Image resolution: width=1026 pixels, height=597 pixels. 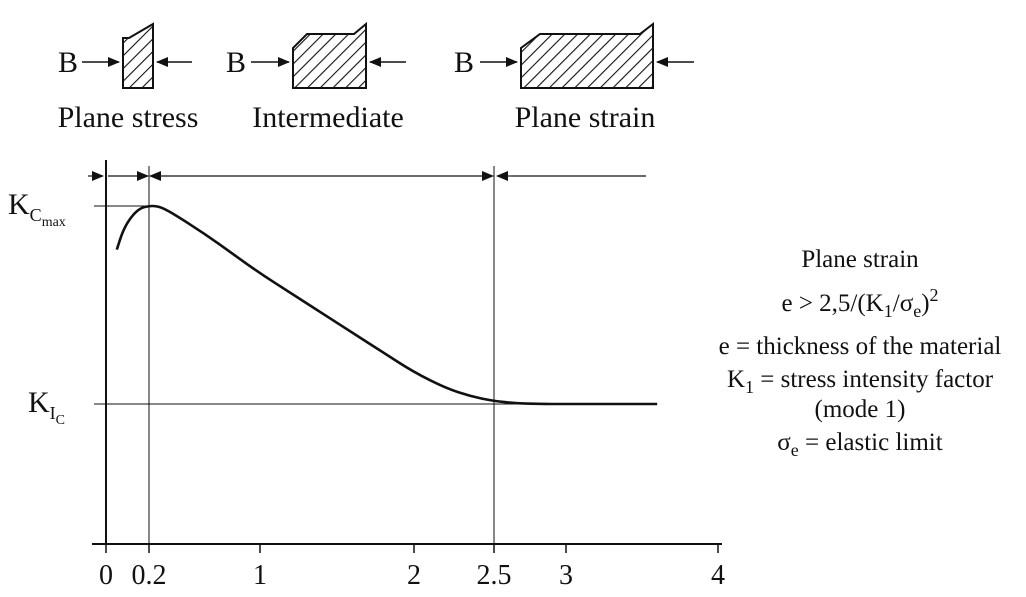 I want to click on x-ticks: 0 0.2 1 2 2.5 3 4, so click(x=412, y=567).